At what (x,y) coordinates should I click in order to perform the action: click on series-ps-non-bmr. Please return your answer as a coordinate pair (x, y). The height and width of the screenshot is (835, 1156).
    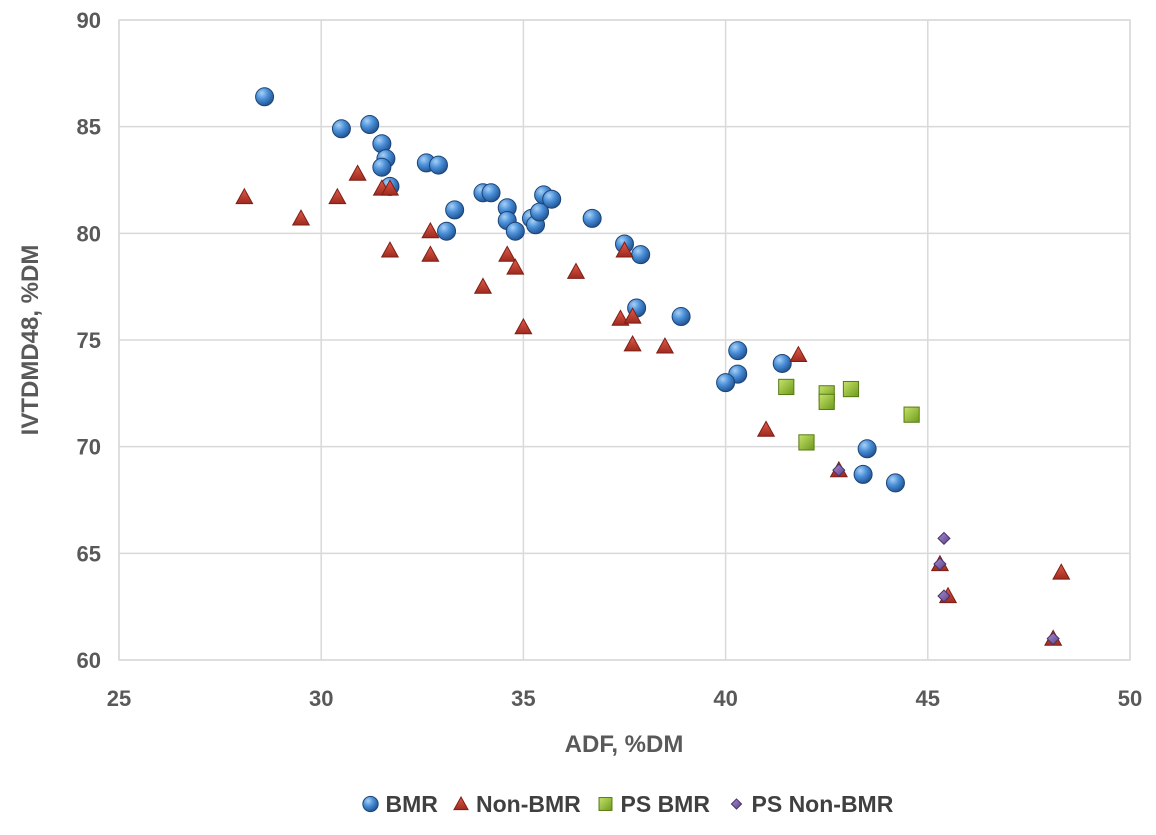
    Looking at the image, I should click on (946, 554).